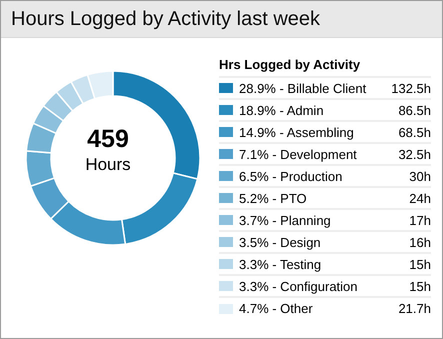  Describe the element at coordinates (408, 88) in the screenshot. I see `data-label: 132.5h` at that location.